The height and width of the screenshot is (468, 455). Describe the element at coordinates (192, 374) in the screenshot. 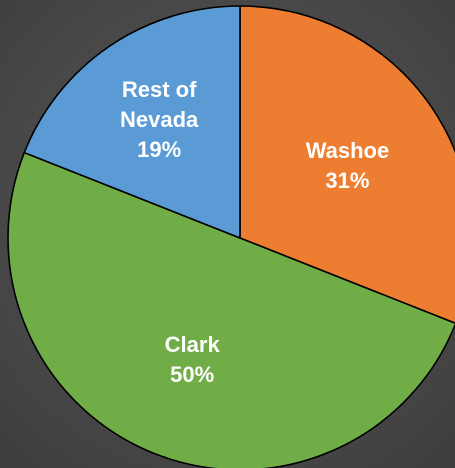

I see `percent-label: 50%` at that location.